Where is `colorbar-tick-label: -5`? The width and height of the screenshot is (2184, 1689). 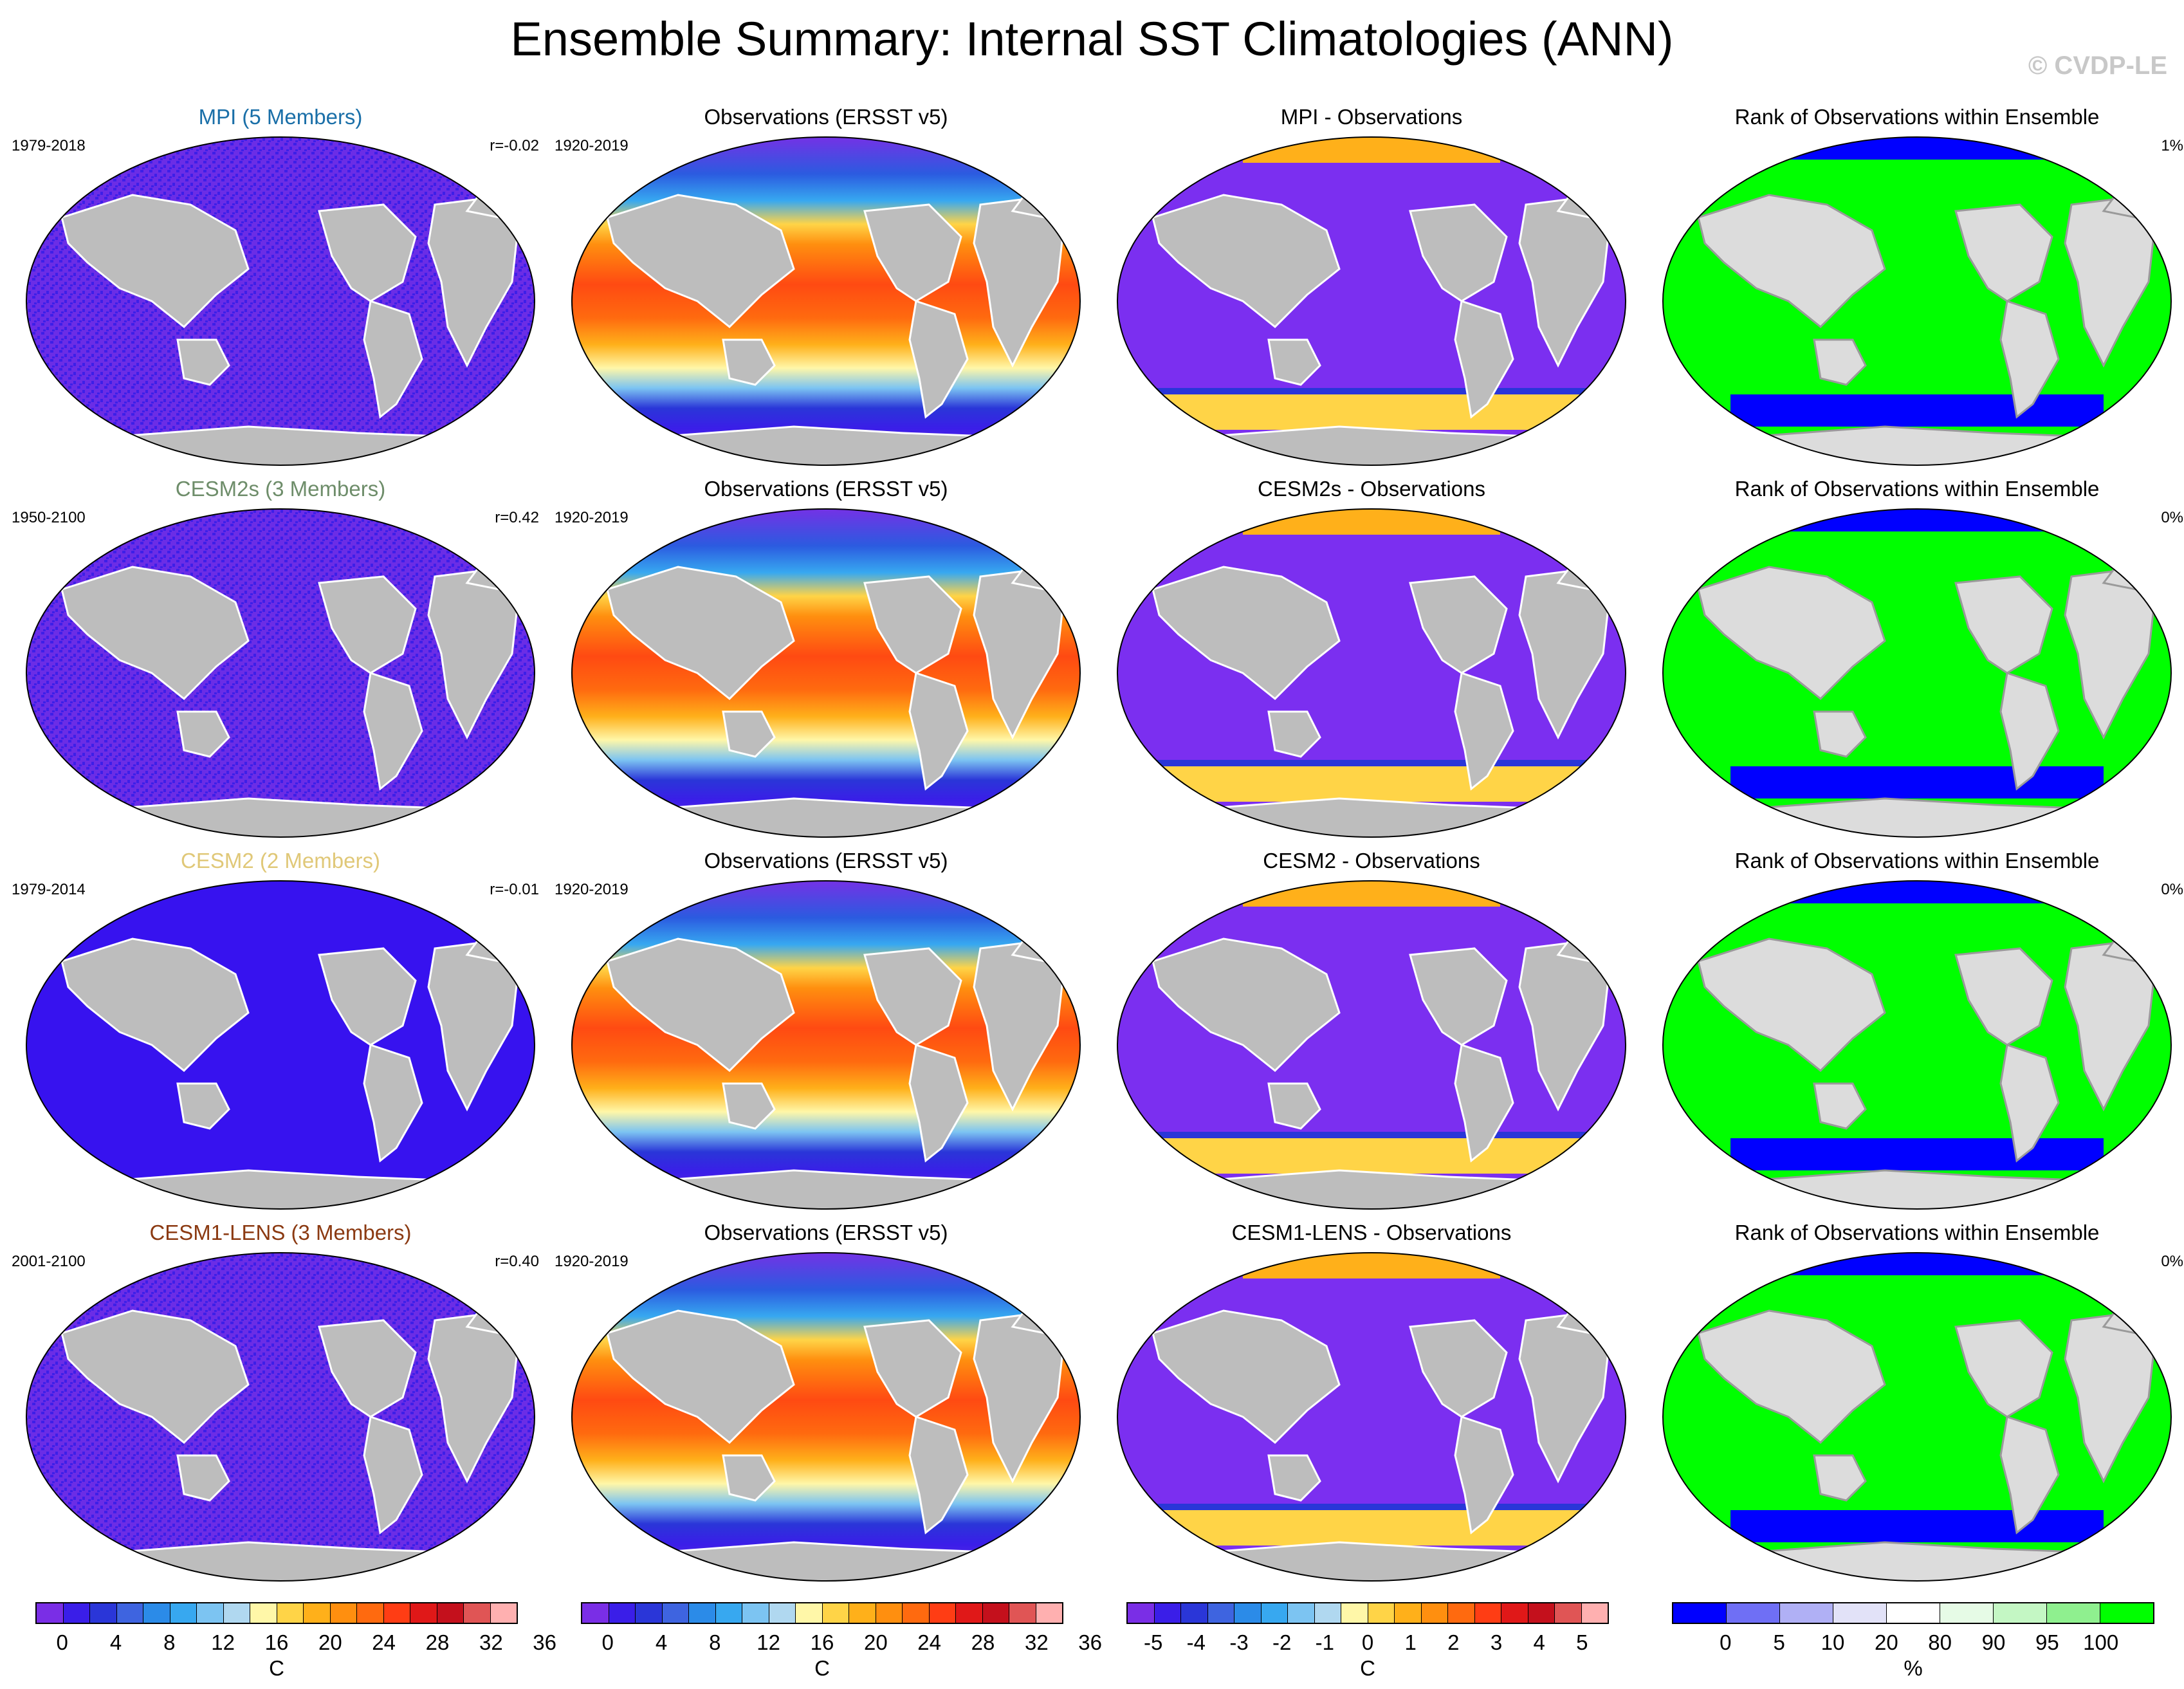 colorbar-tick-label: -5 is located at coordinates (1153, 1642).